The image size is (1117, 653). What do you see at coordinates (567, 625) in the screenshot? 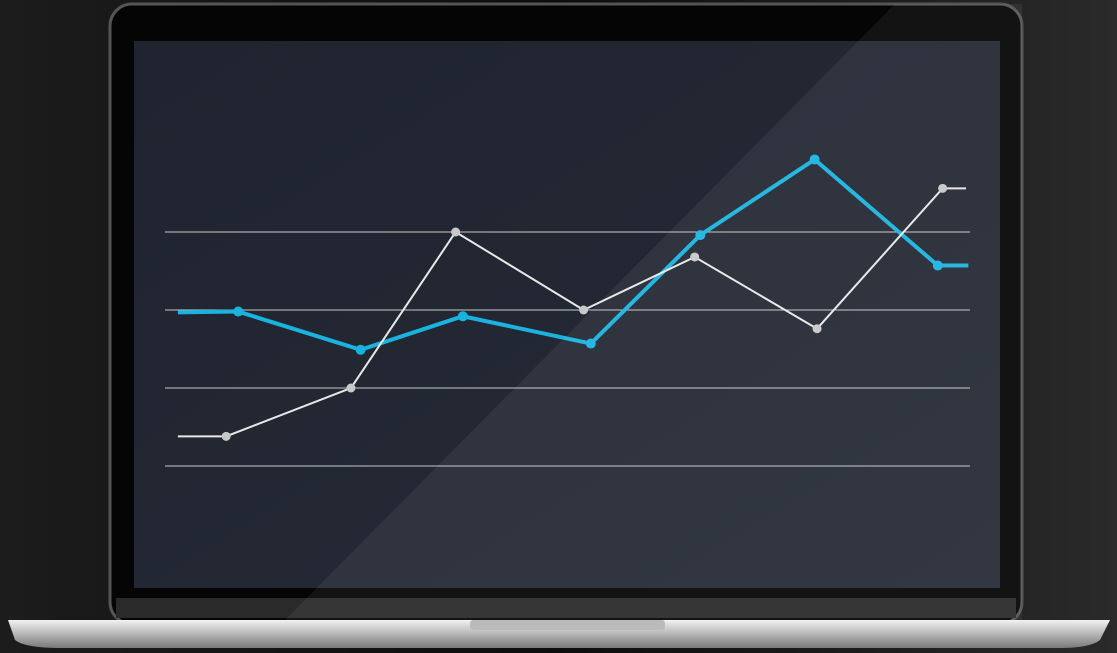
I see `laptop-notch` at bounding box center [567, 625].